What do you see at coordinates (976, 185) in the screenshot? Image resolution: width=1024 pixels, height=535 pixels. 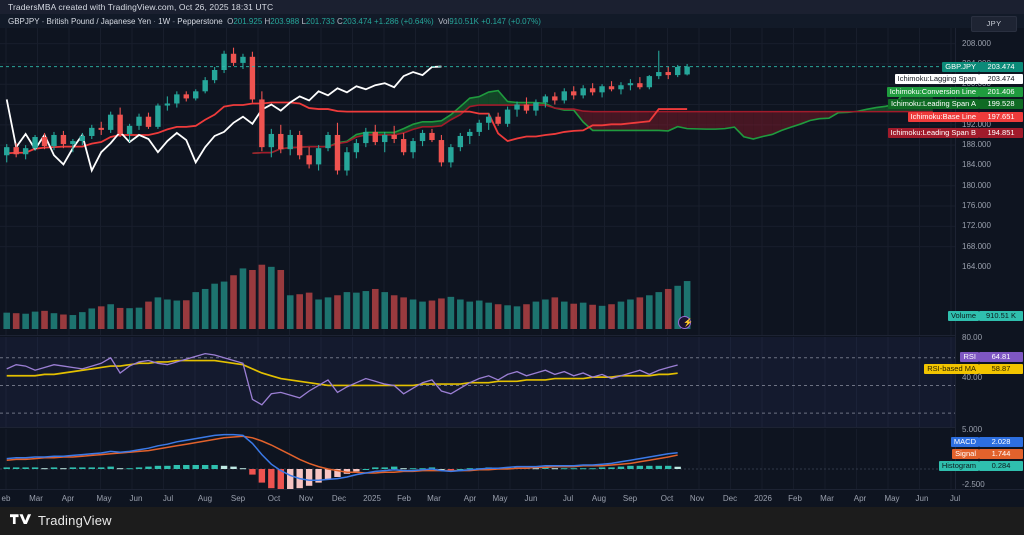 I see `price-tick: 180.000` at bounding box center [976, 185].